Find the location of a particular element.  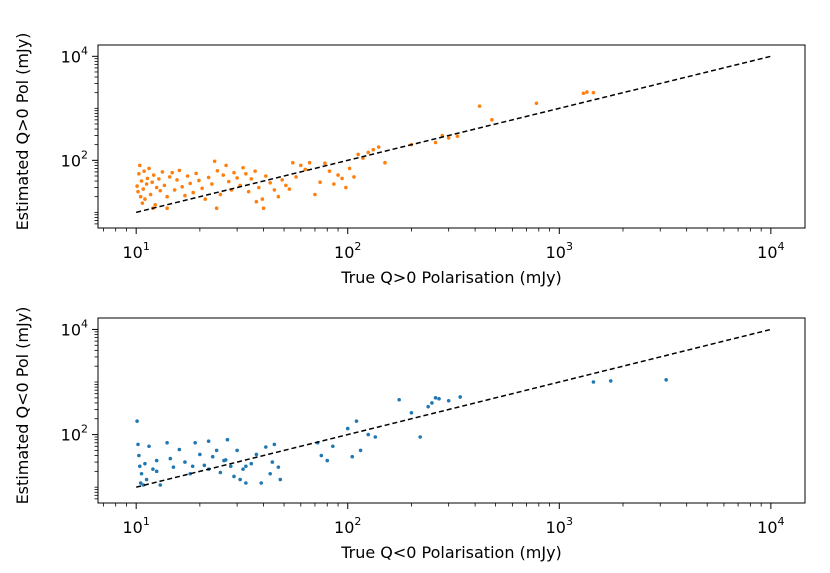

panel-top-xticks: 10¹ 10² 10³ 10⁴ is located at coordinates (444, 245).